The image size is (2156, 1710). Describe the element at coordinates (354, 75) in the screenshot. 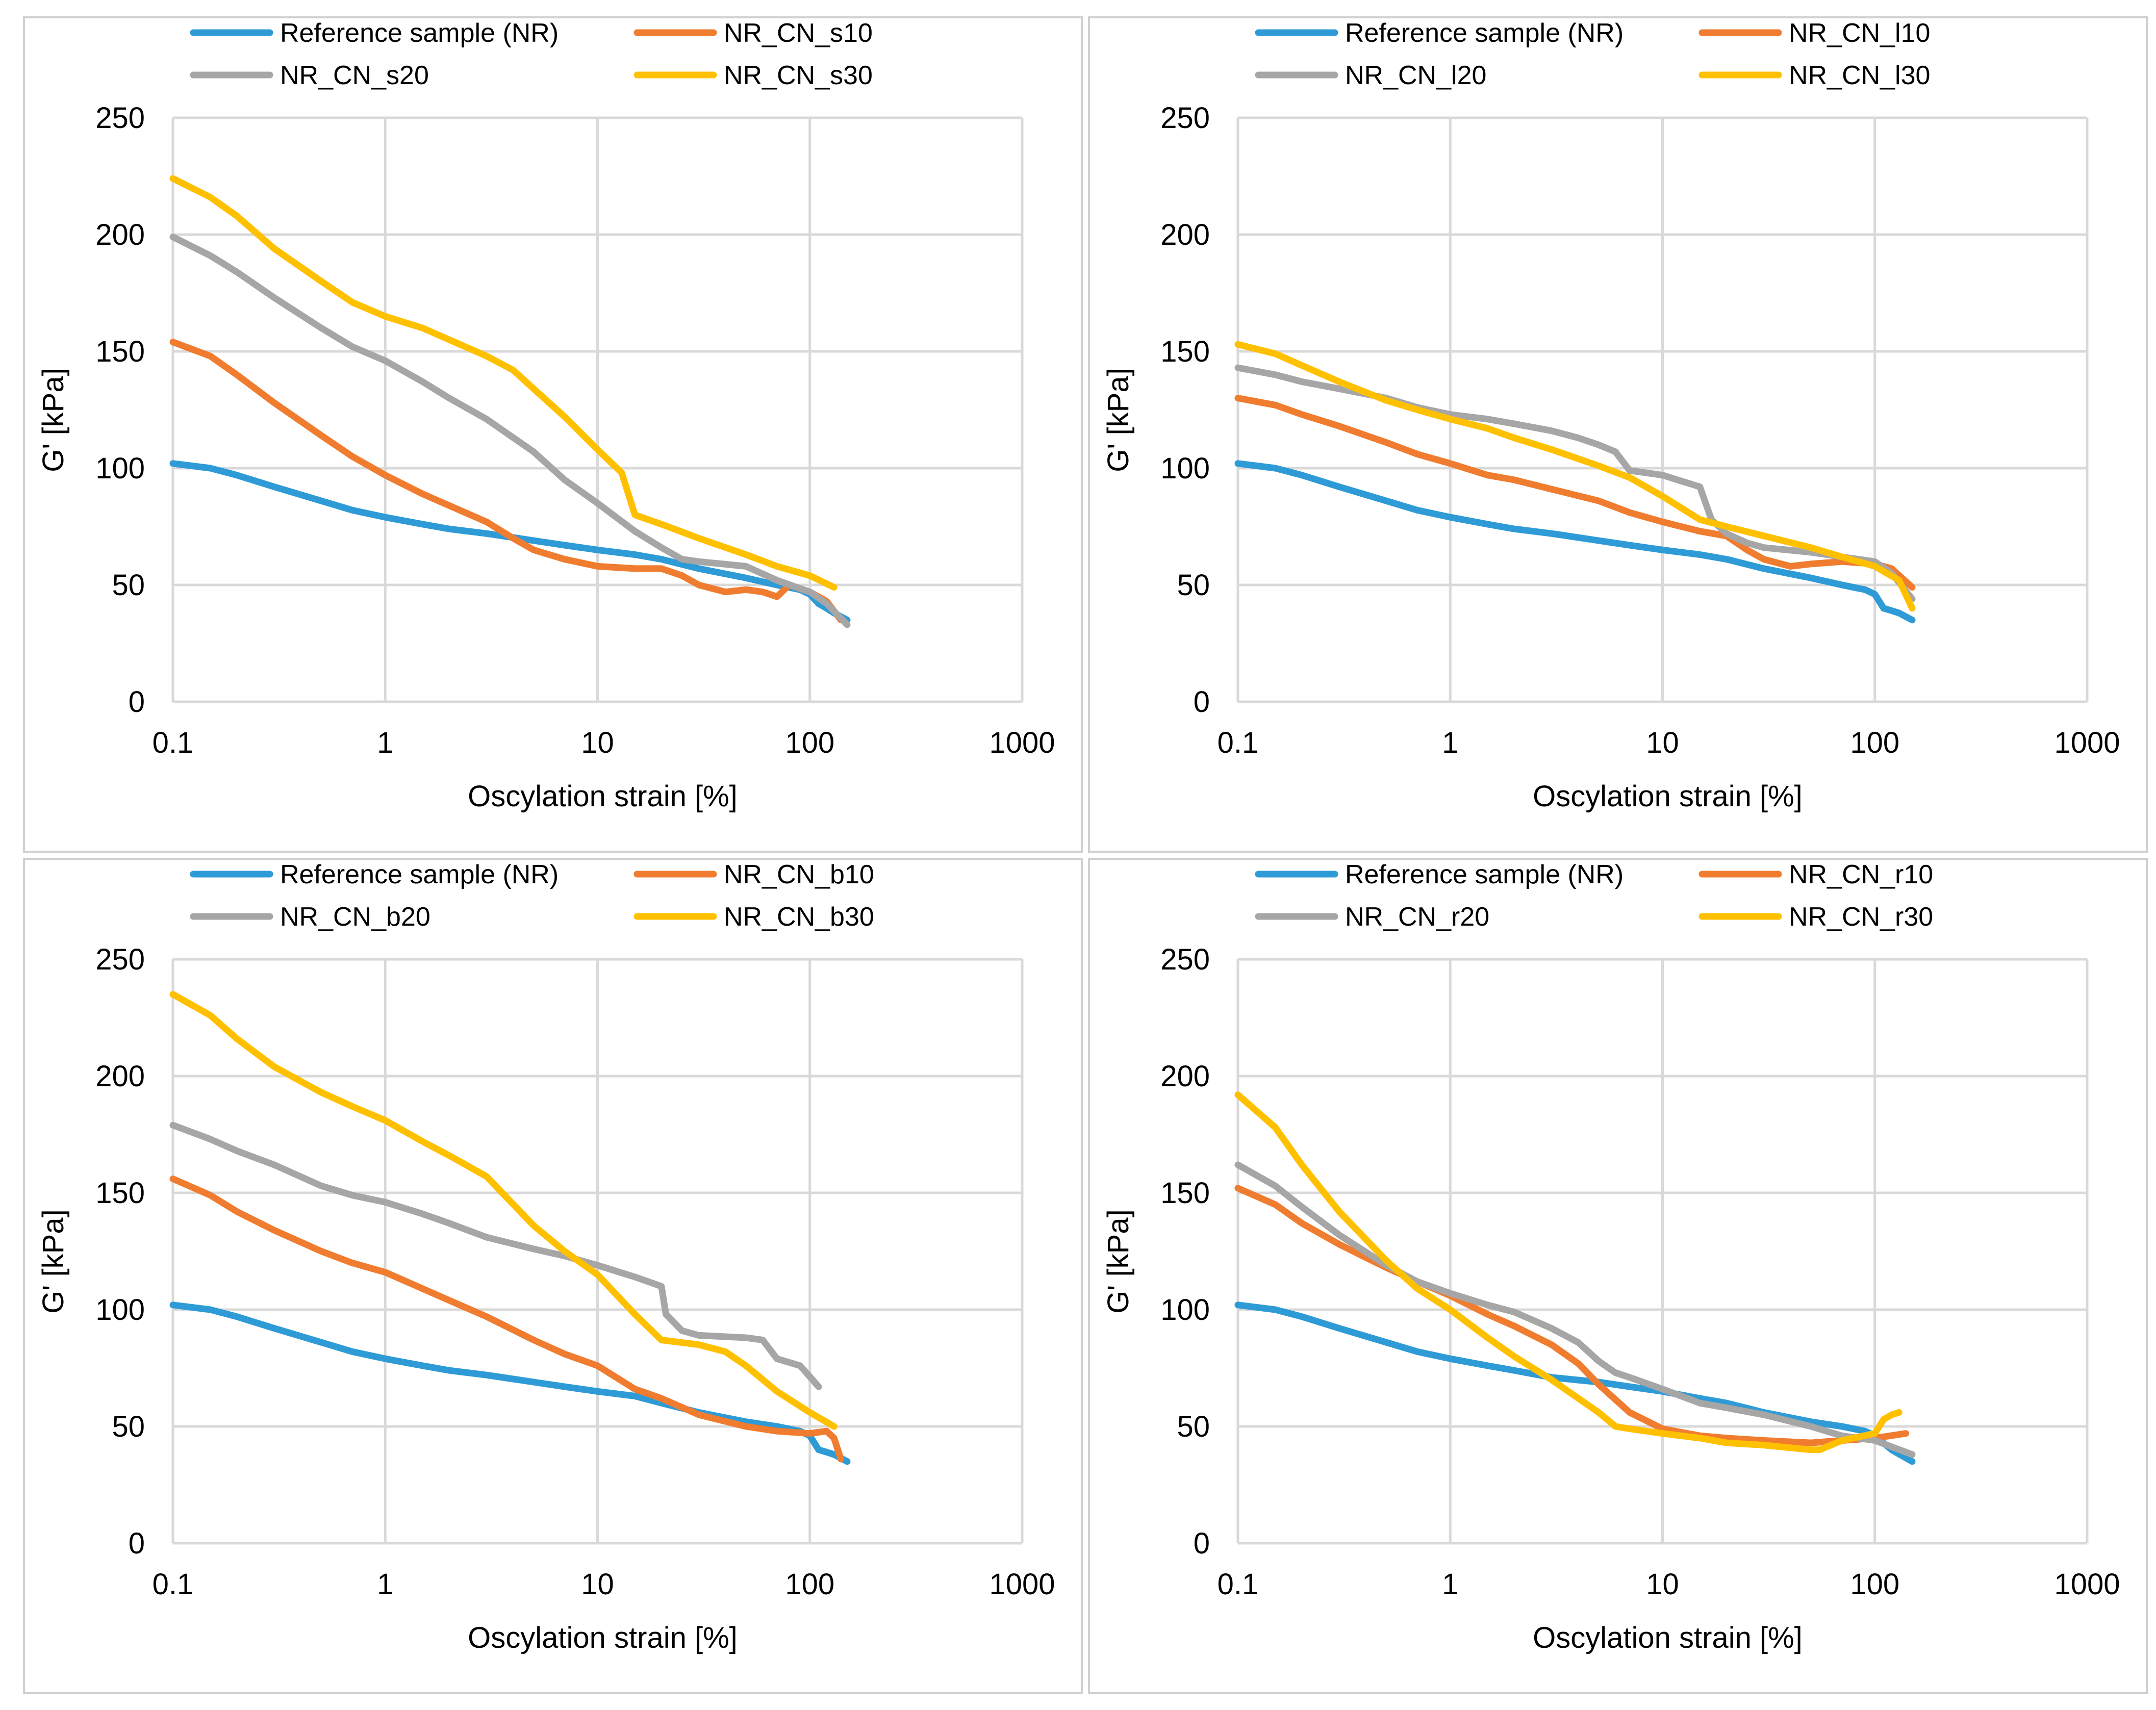

I see `legend-label: NR_CN_s20` at that location.